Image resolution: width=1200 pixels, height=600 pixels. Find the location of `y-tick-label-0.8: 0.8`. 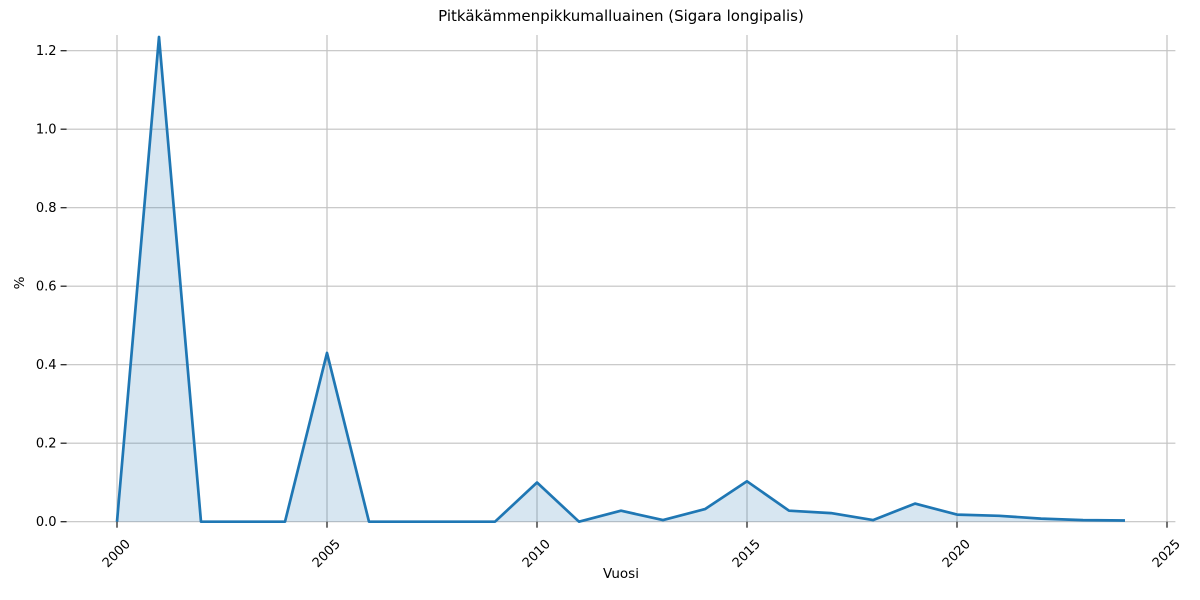

y-tick-label-0.8: 0.8 is located at coordinates (46, 208).